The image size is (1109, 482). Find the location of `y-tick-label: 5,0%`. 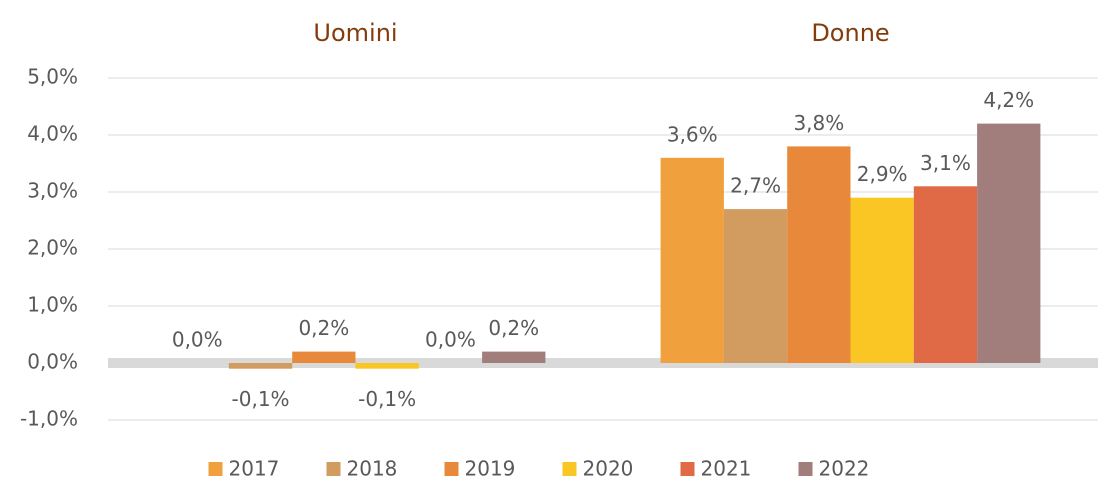

y-tick-label: 5,0% is located at coordinates (52, 77).